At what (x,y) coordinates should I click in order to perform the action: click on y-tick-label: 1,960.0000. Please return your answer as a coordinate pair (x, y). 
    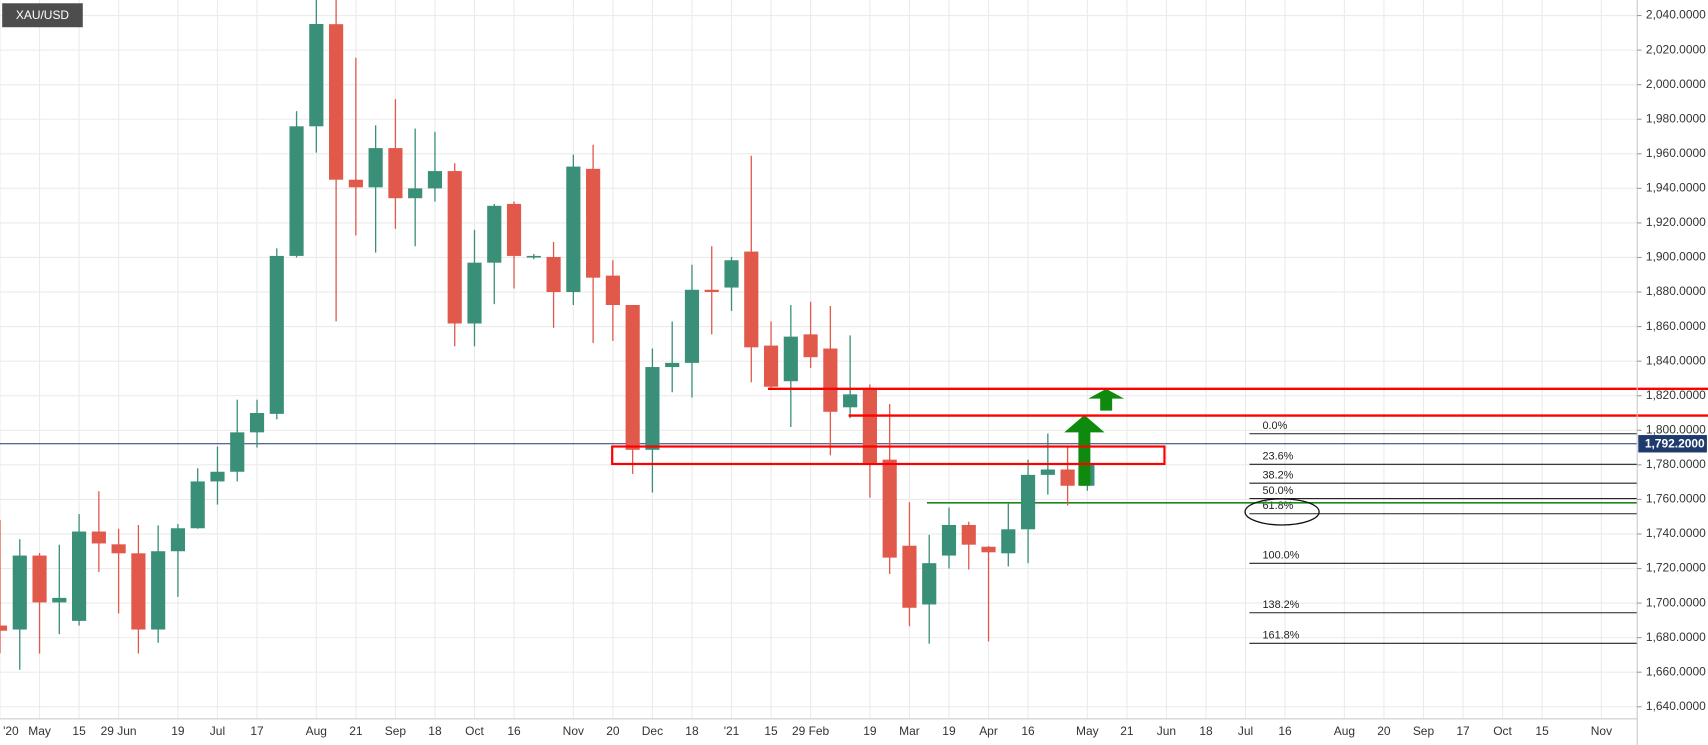
    Looking at the image, I should click on (1676, 153).